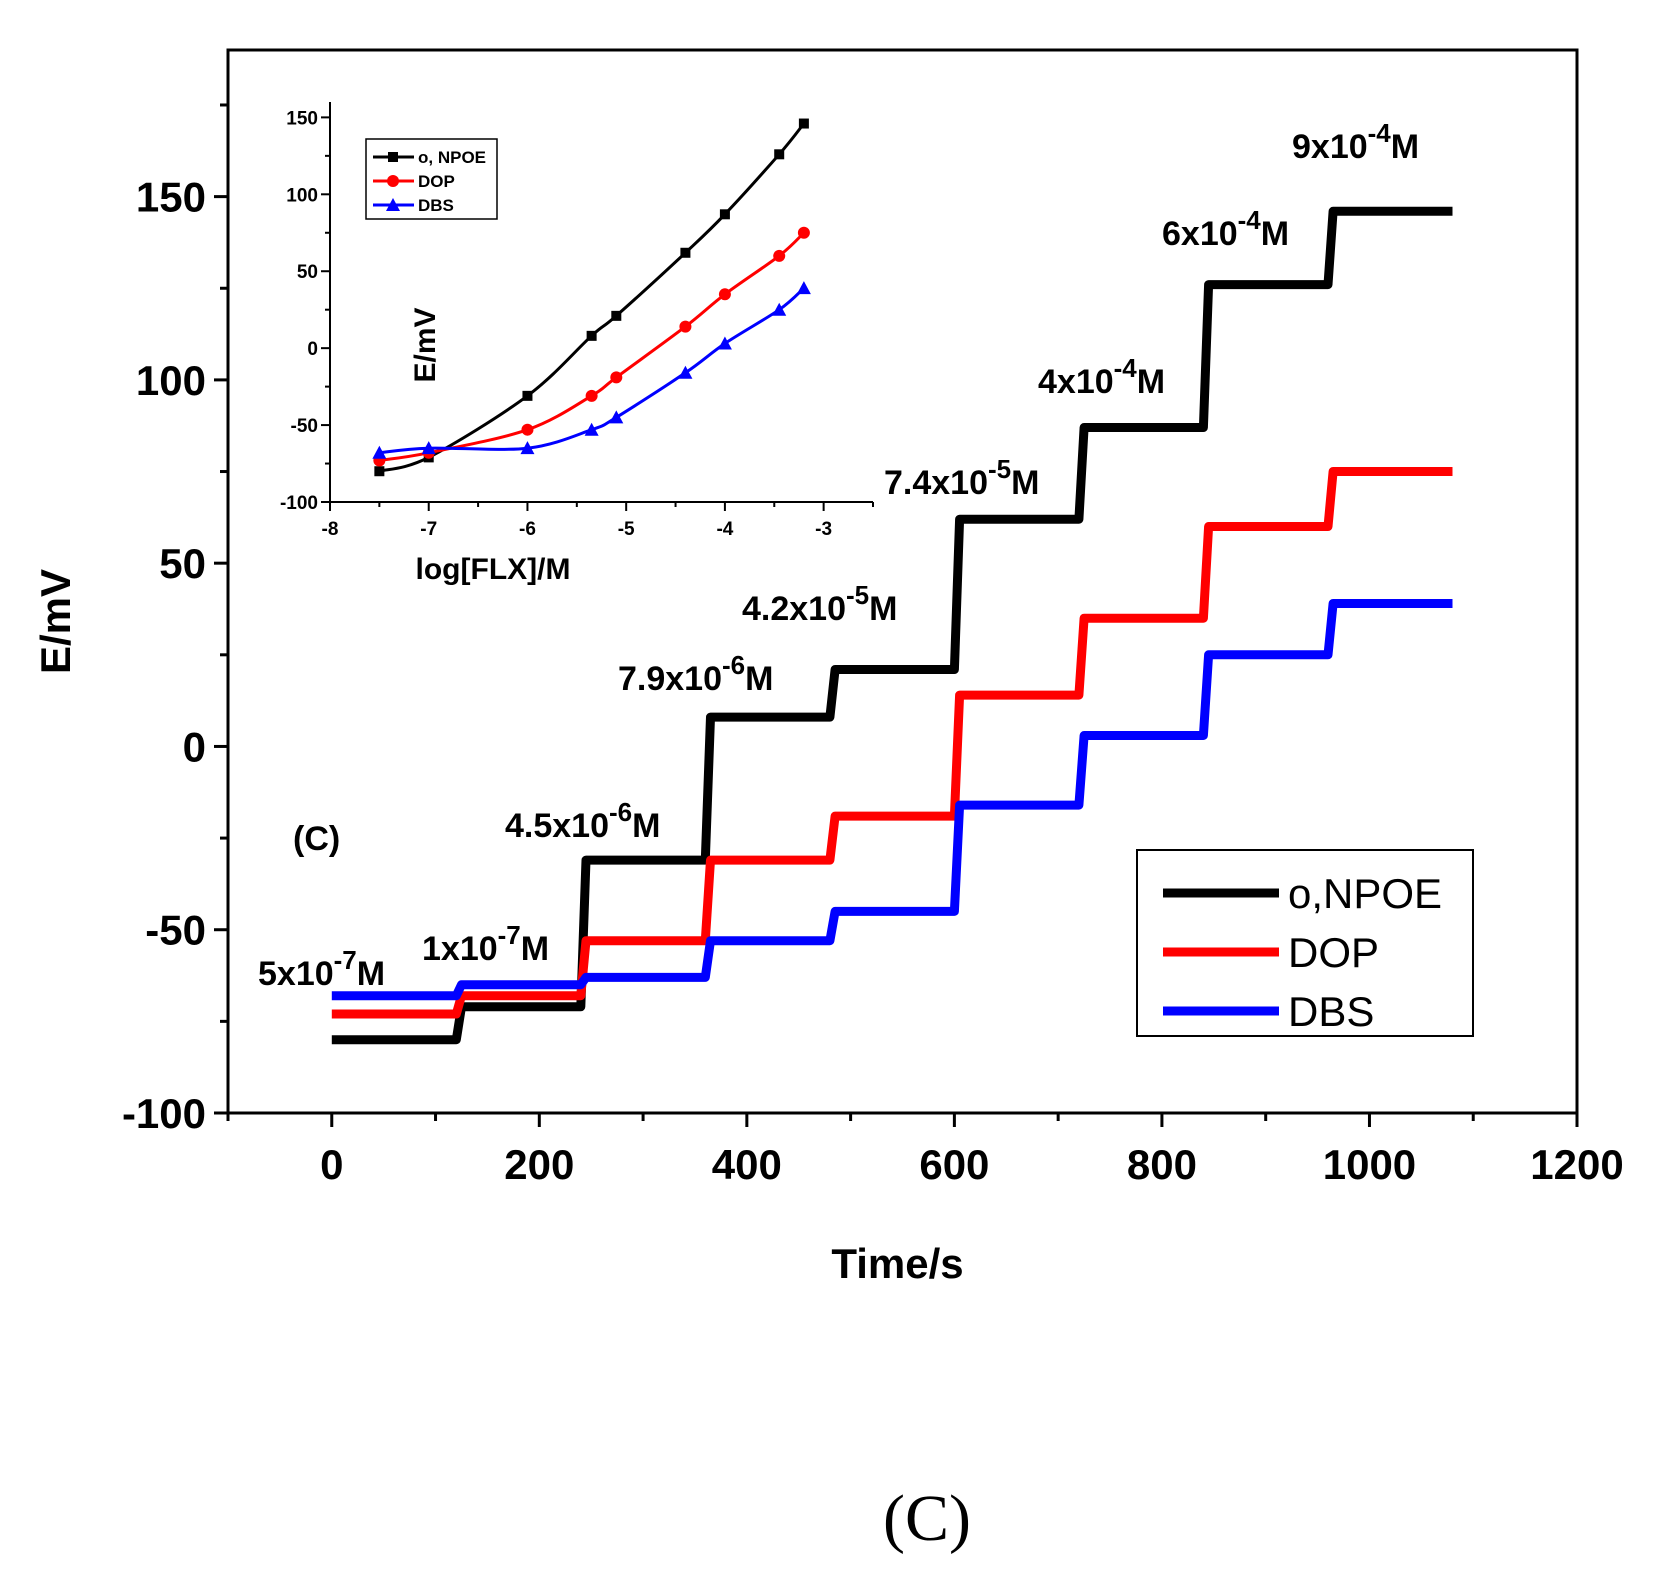  I want to click on concentration-exponent: -6, so click(733, 665).